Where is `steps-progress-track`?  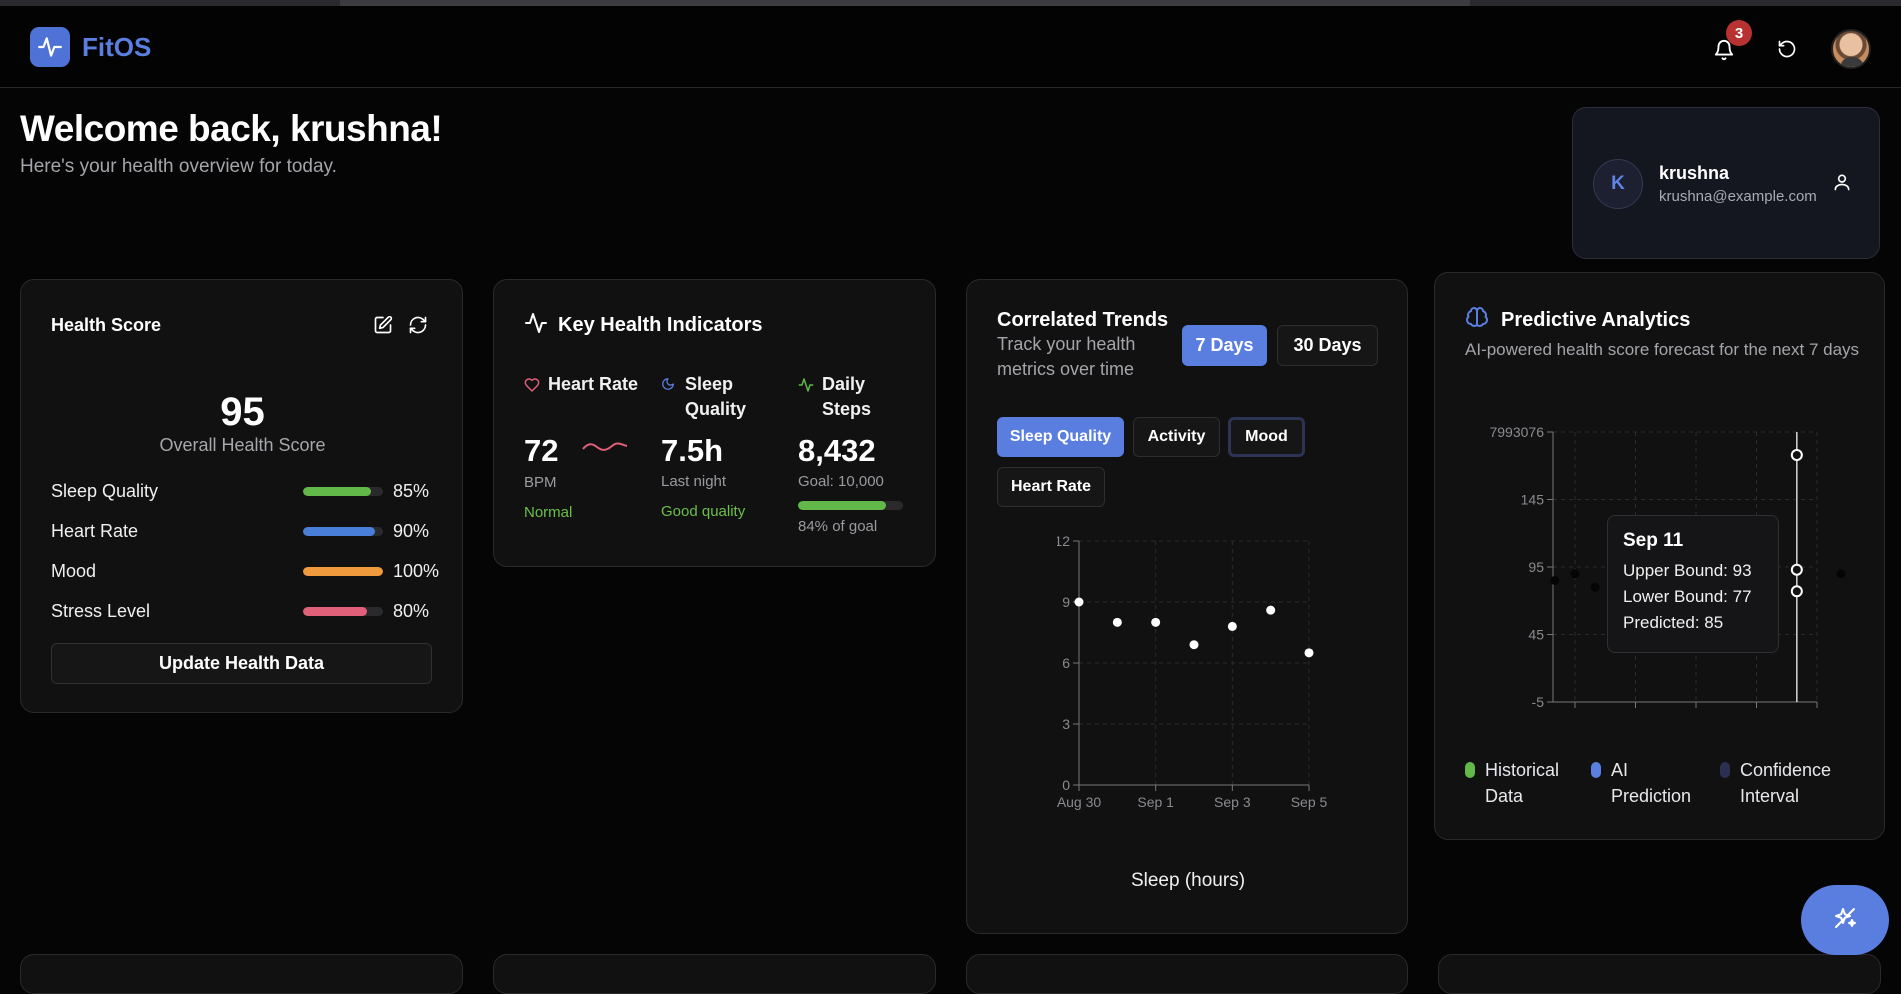 steps-progress-track is located at coordinates (850, 505).